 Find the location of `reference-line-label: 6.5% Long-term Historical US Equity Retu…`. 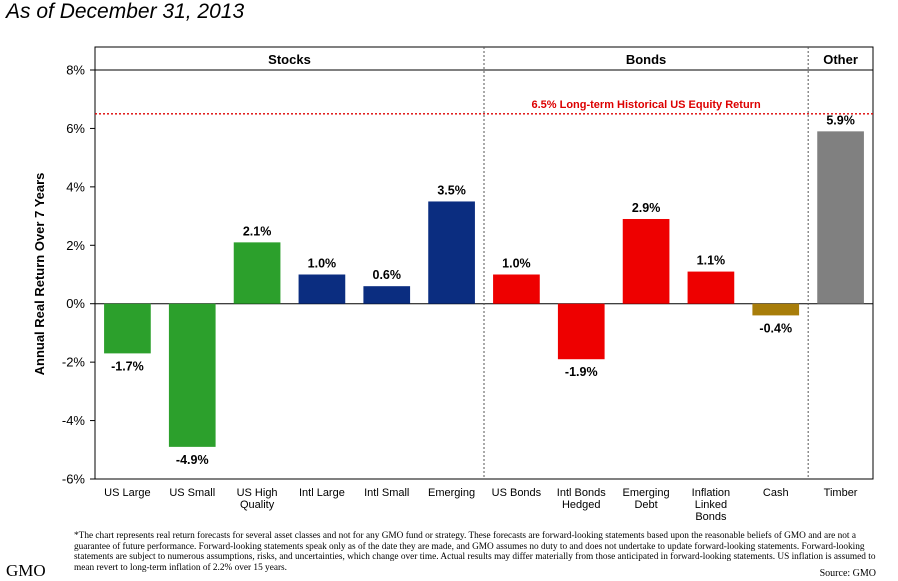

reference-line-label: 6.5% Long-term Historical US Equity Retu… is located at coordinates (645, 105).